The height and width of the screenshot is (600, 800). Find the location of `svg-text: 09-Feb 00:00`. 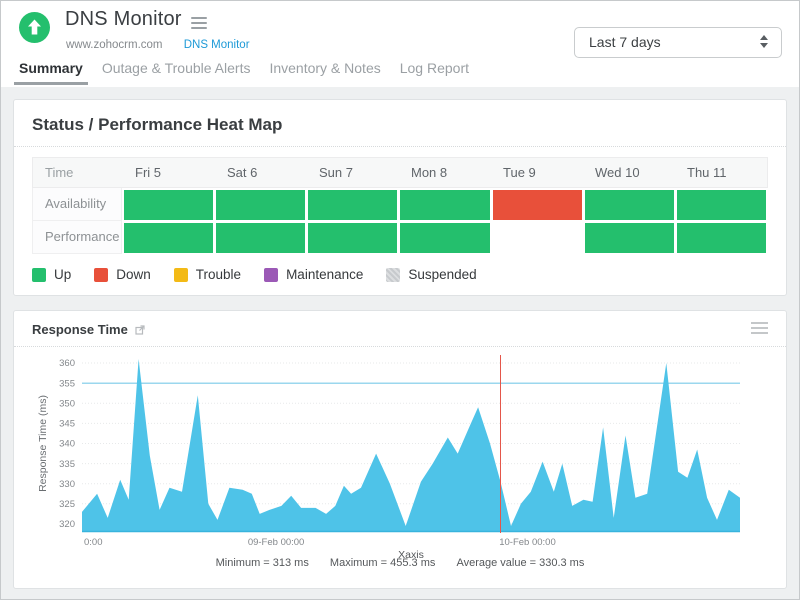

svg-text: 09-Feb 00:00 is located at coordinates (276, 542).